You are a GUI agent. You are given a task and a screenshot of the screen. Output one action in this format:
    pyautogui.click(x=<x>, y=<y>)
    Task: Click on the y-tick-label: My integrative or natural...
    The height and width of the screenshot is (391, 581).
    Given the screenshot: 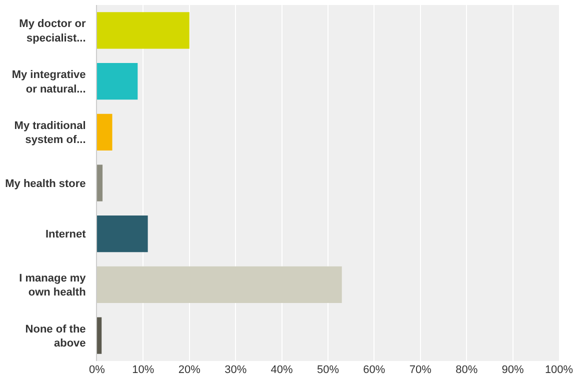 What is the action you would take?
    pyautogui.click(x=49, y=82)
    